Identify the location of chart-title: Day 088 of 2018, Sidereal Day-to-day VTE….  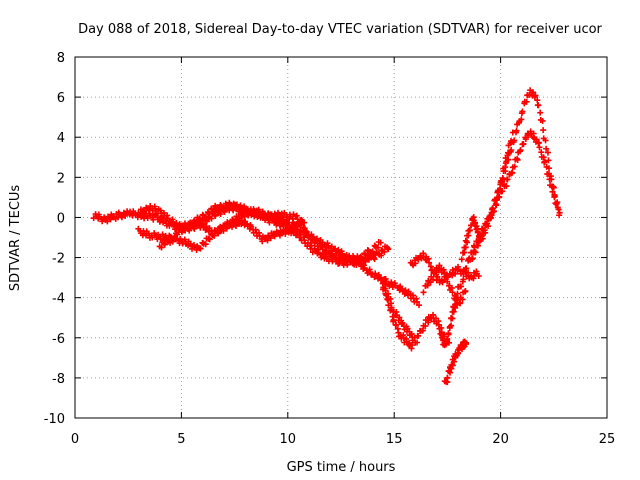
(340, 29).